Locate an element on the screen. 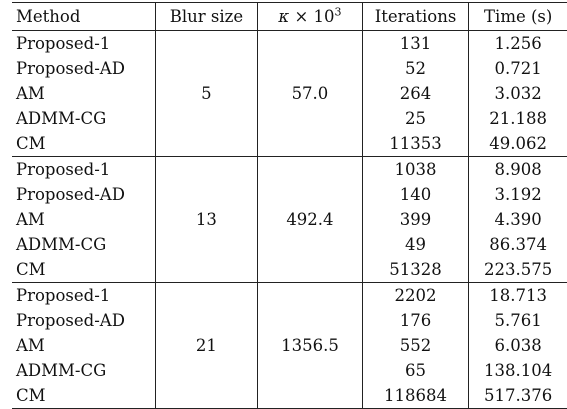 This screenshot has height=409, width=567. cell-iterations: 25 is located at coordinates (415, 118).